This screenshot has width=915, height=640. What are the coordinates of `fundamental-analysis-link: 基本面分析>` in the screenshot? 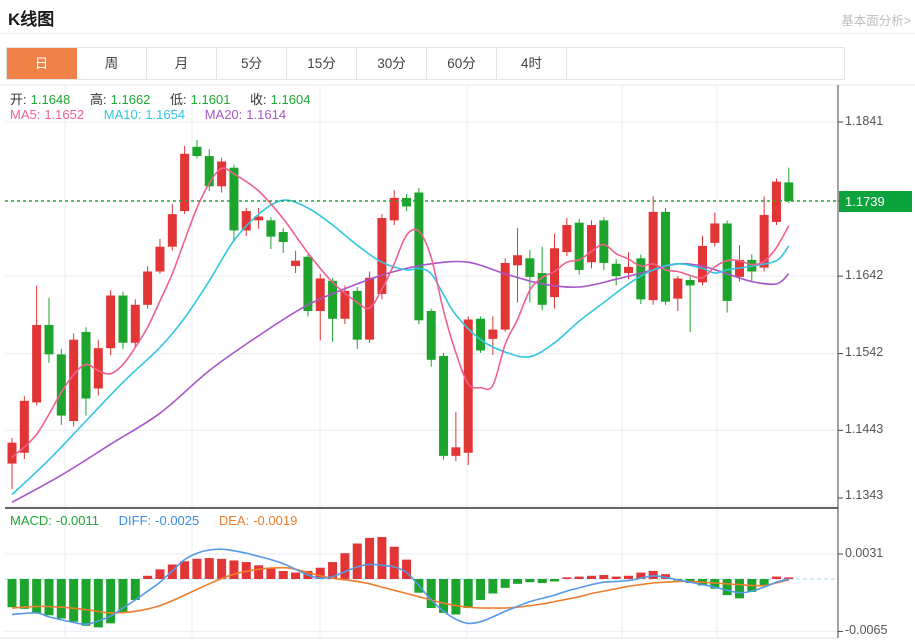 It's located at (876, 21).